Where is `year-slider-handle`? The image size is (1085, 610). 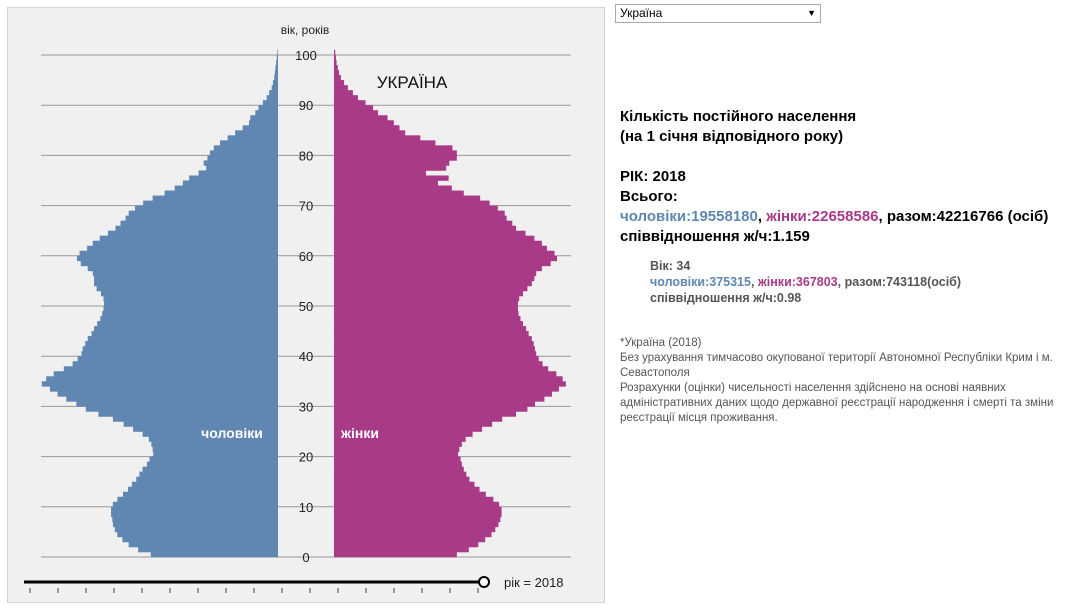
year-slider-handle is located at coordinates (484, 582).